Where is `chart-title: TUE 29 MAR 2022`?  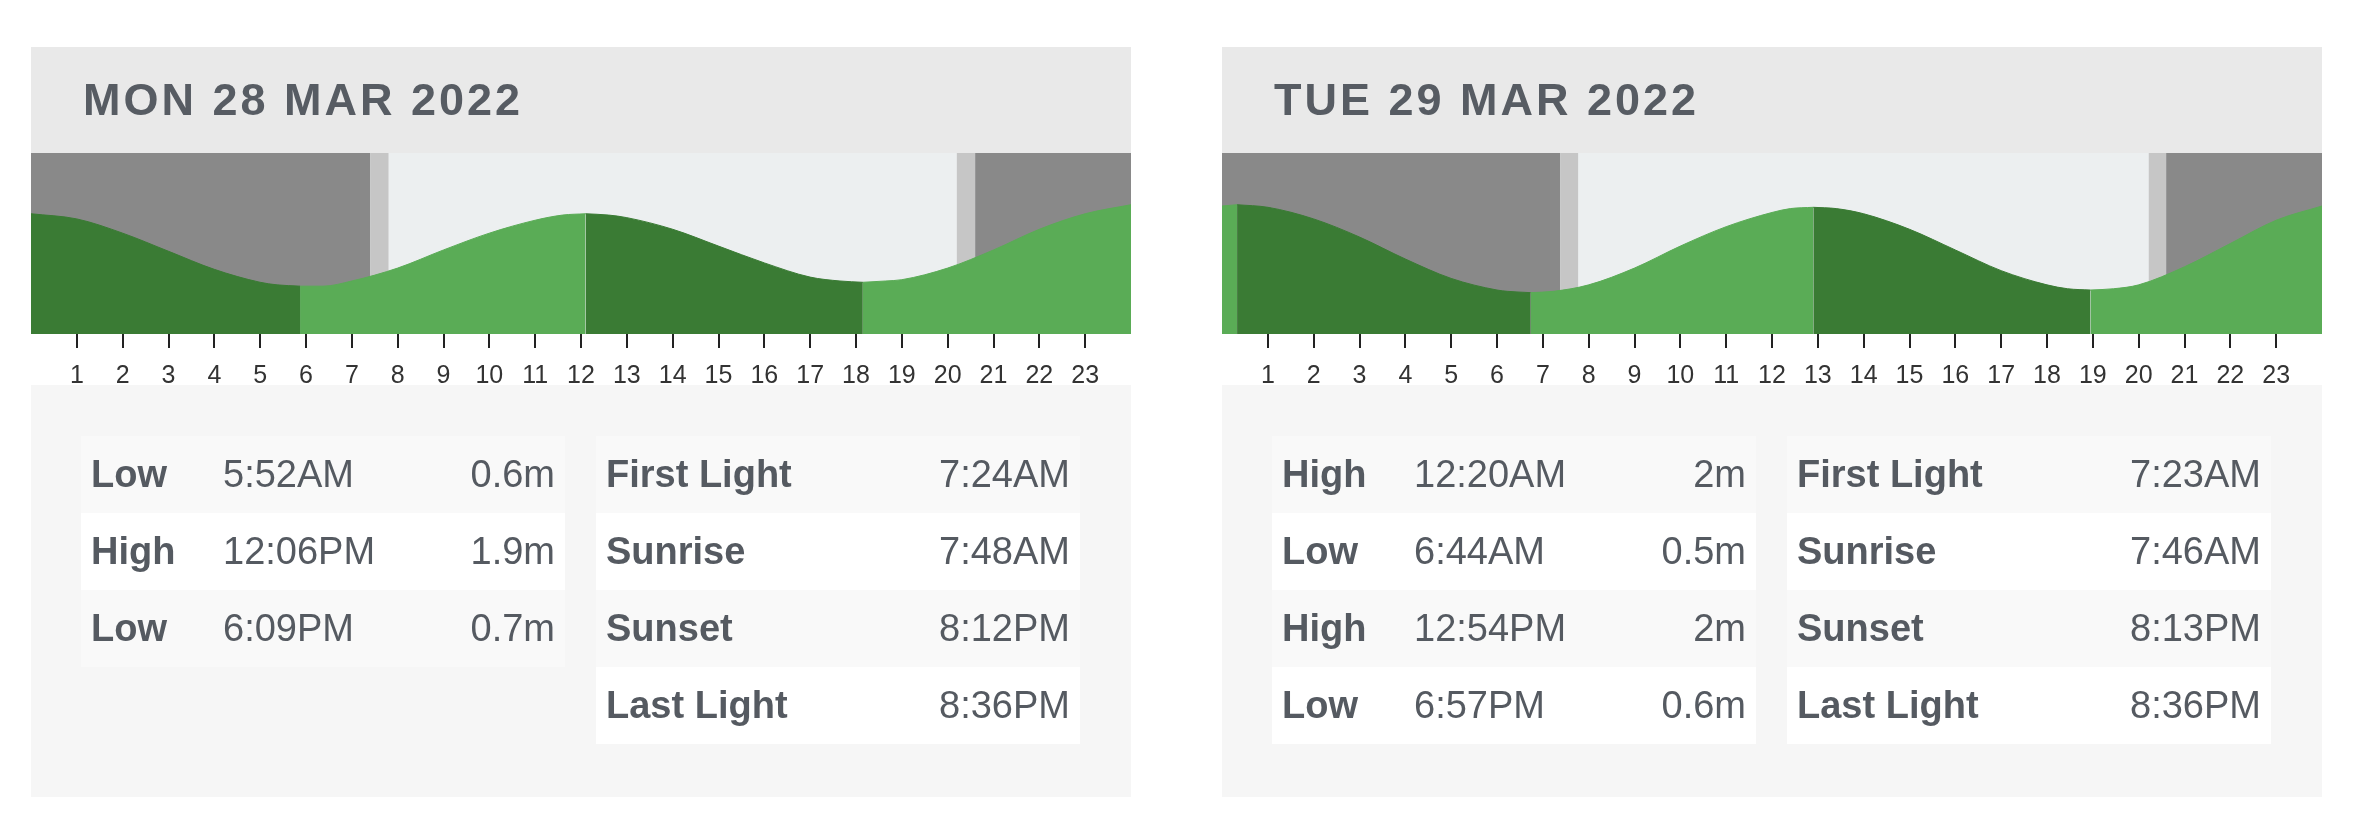
chart-title: TUE 29 MAR 2022 is located at coordinates (1487, 100).